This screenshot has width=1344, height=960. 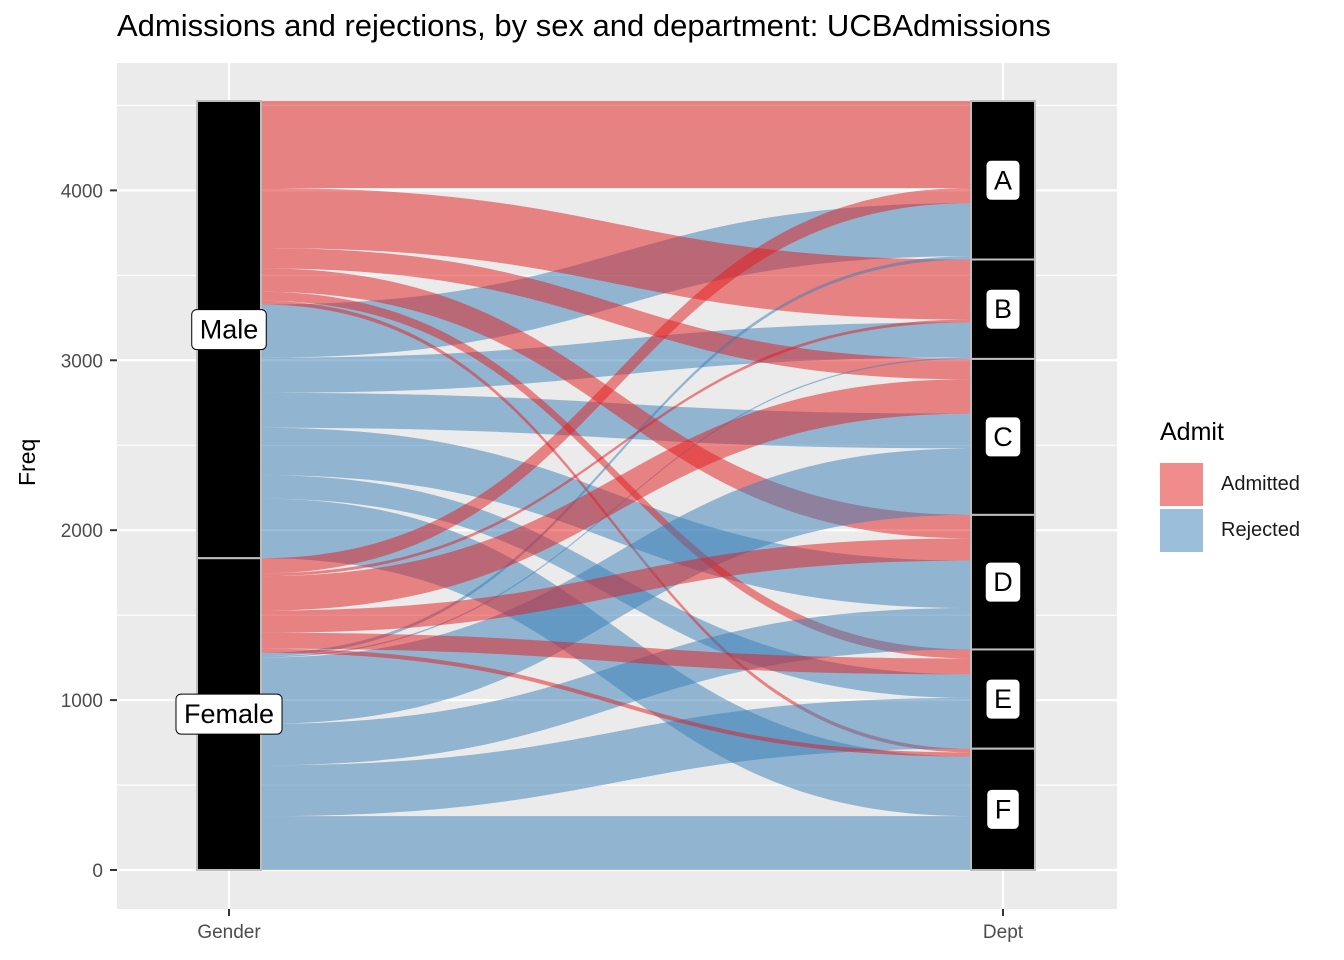 I want to click on legend-key-admitted, so click(x=1181, y=484).